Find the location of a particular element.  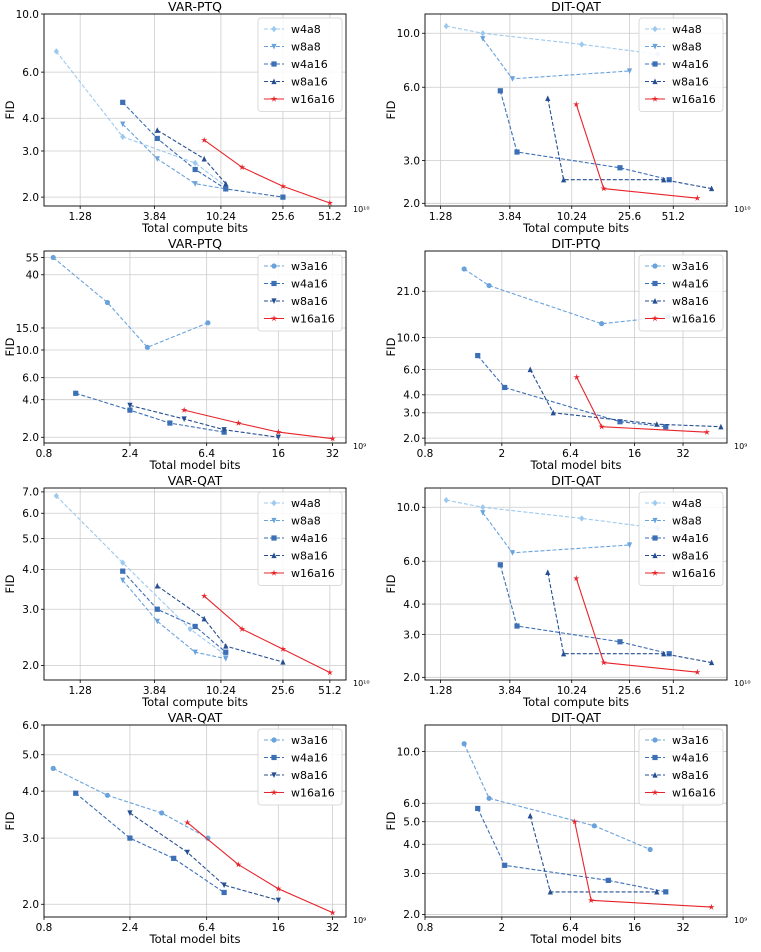

series-w8a8 is located at coordinates (174, 619).